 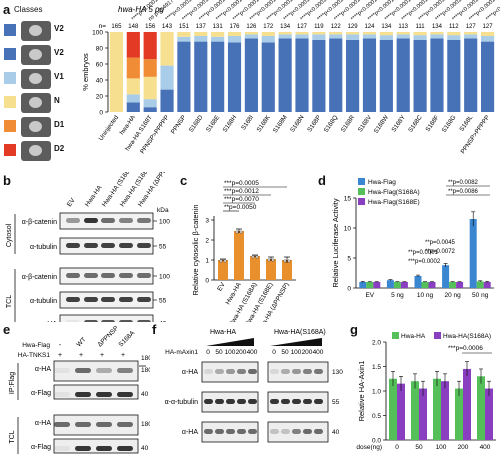 What do you see at coordinates (7, 9) in the screenshot?
I see `panel-label-a: a` at bounding box center [7, 9].